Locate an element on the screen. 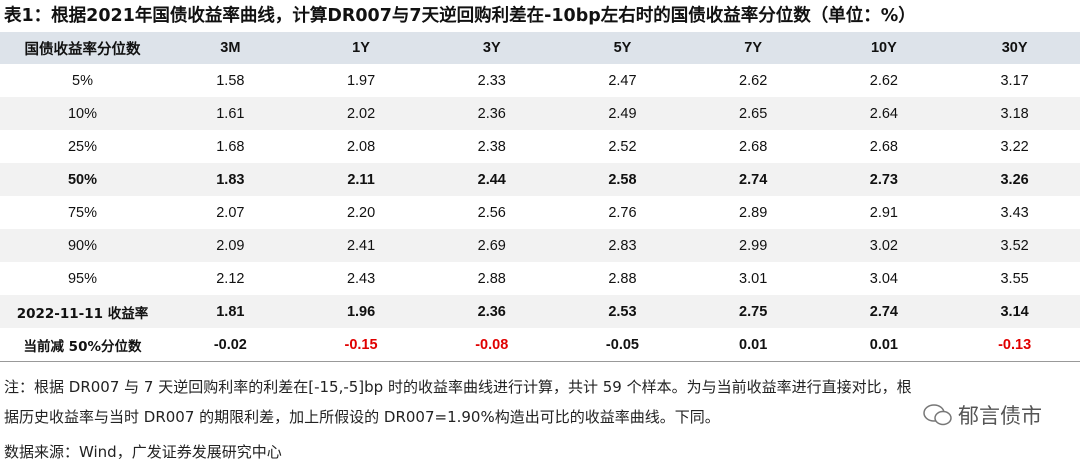 The width and height of the screenshot is (1080, 463). cell: 3.18 is located at coordinates (1014, 113).